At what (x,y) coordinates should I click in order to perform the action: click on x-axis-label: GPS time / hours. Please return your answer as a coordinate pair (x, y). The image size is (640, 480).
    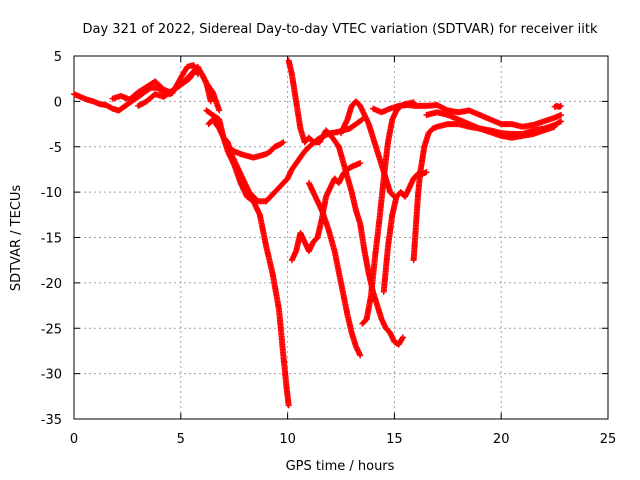
    Looking at the image, I should click on (340, 466).